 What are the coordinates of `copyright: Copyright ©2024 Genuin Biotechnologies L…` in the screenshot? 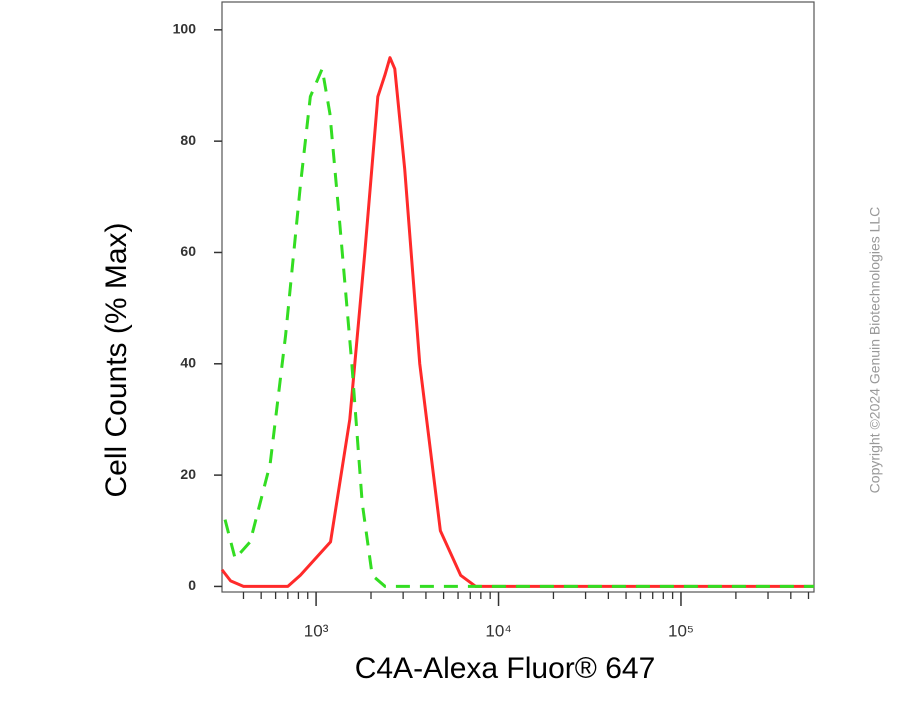 It's located at (875, 350).